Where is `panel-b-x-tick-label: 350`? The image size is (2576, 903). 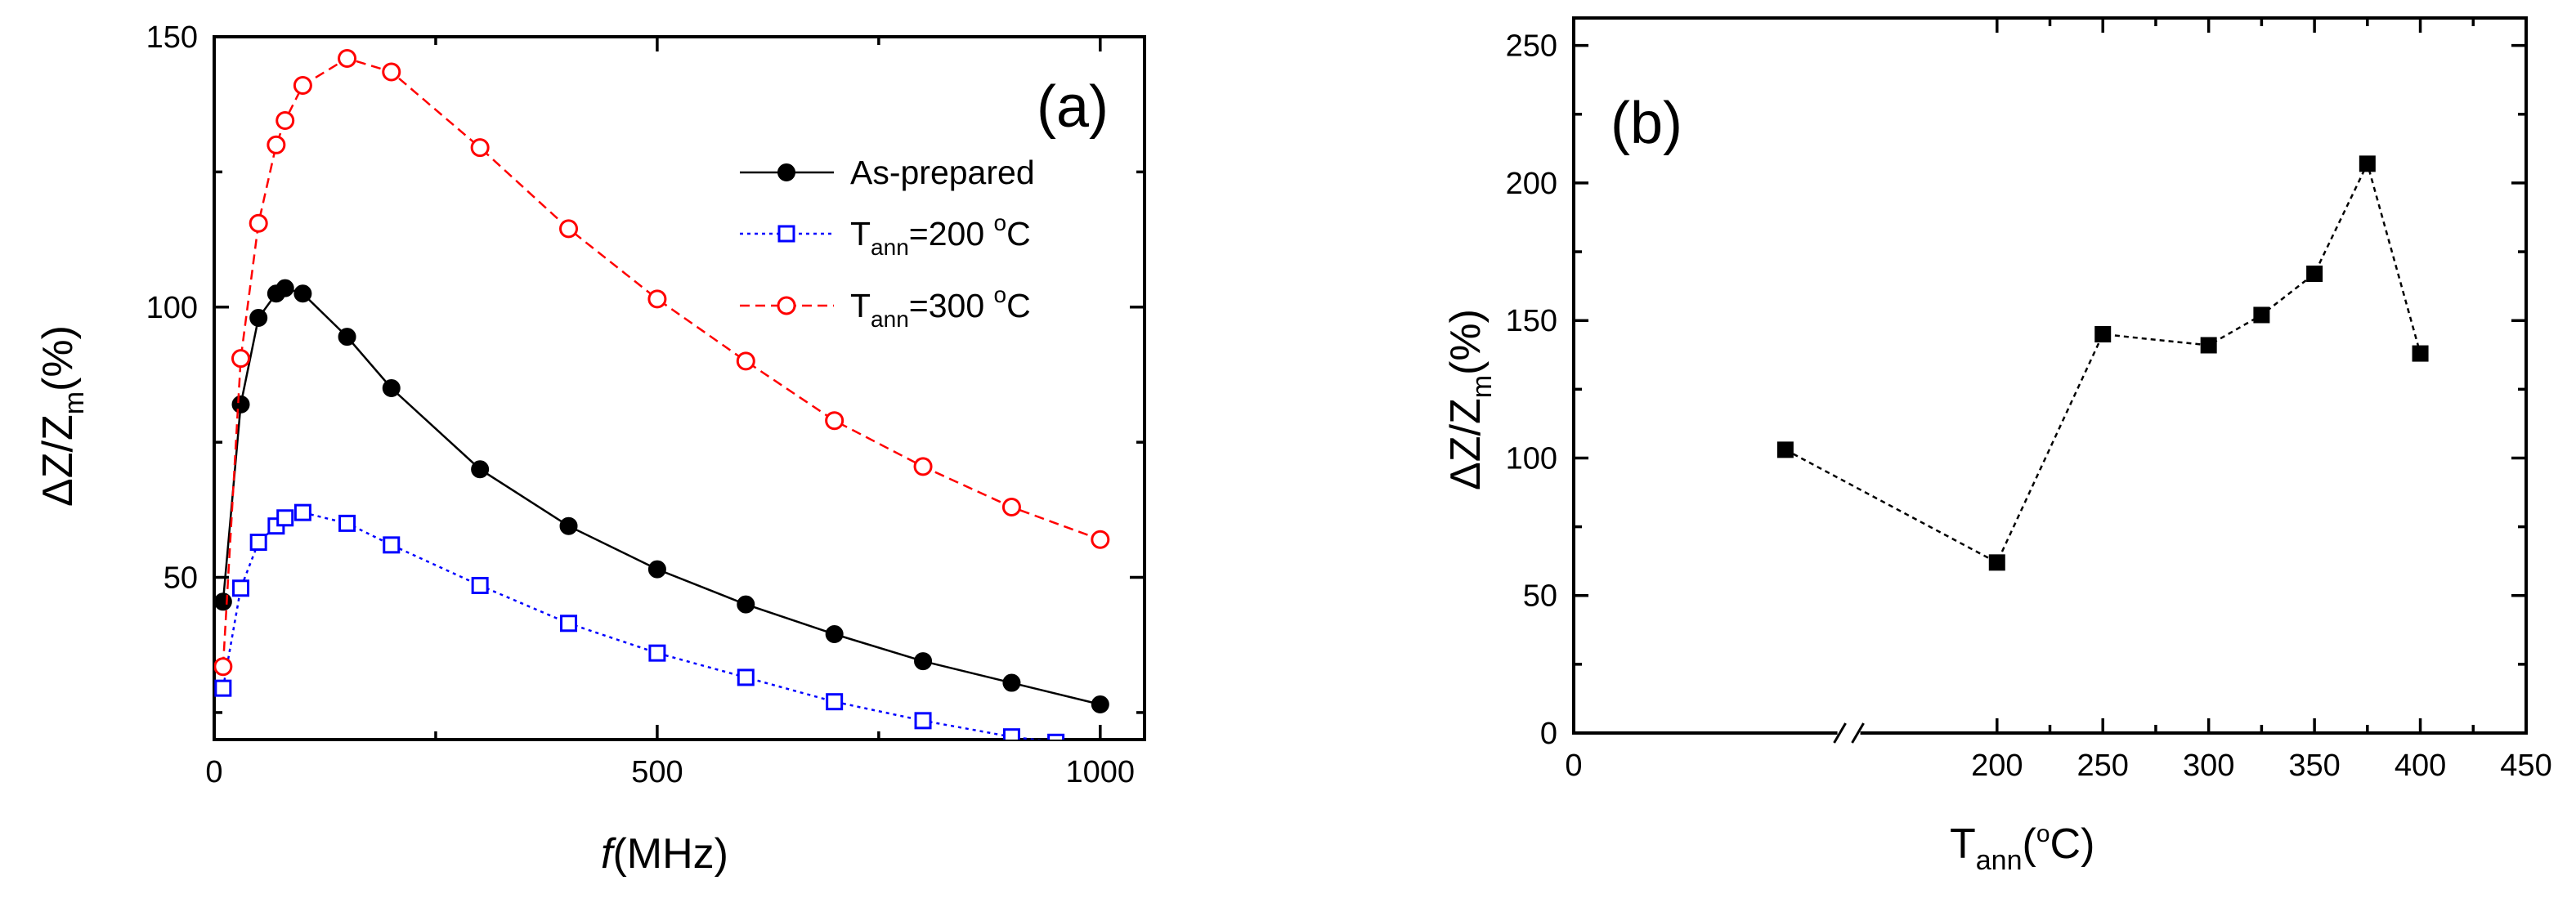 panel-b-x-tick-label: 350 is located at coordinates (2314, 766).